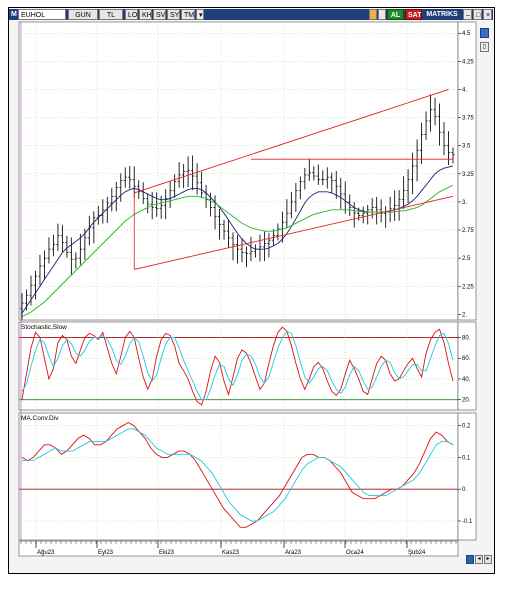 The image size is (507, 593). I want to click on y-tick-label: 80., so click(466, 339).